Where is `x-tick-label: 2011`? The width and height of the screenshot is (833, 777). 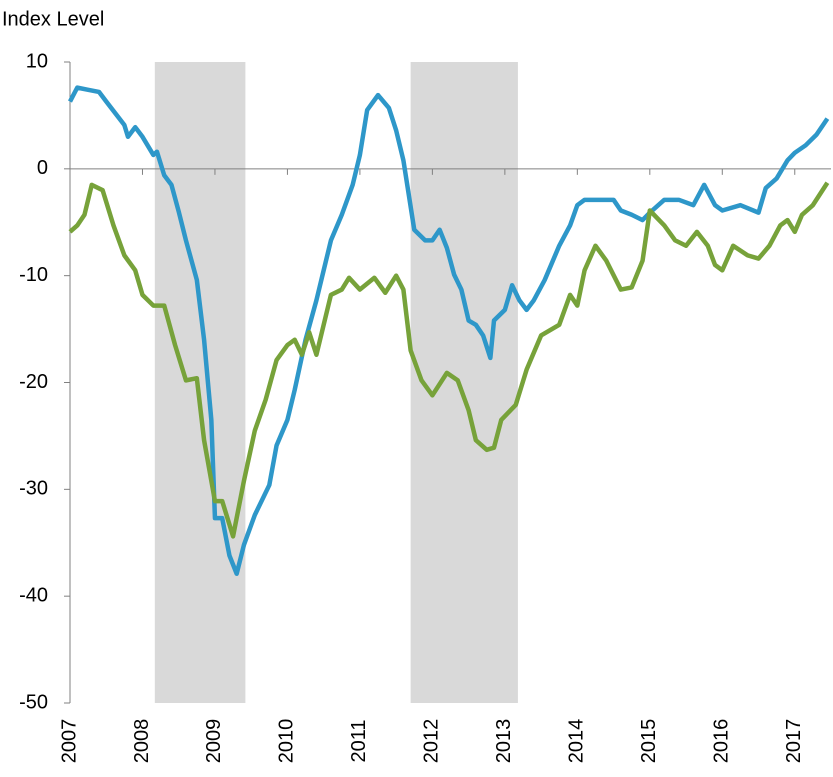 x-tick-label: 2011 is located at coordinates (359, 740).